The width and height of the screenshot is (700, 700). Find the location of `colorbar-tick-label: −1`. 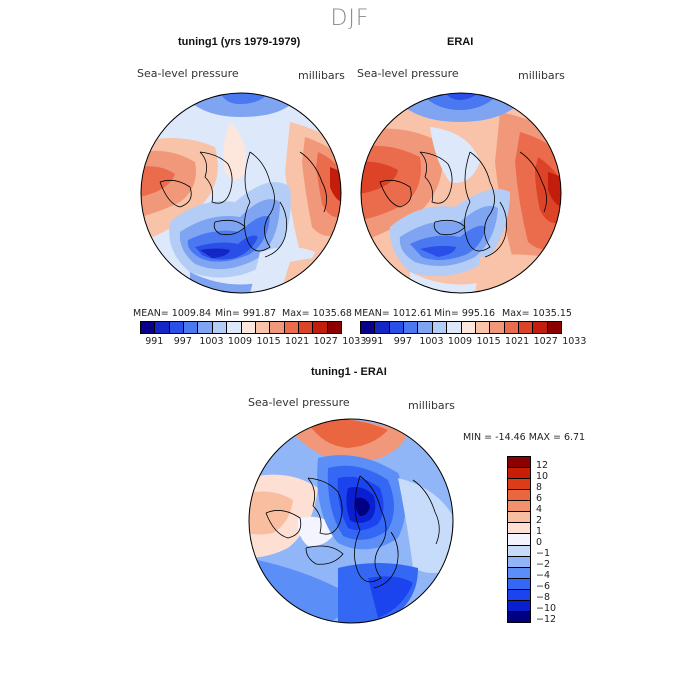

colorbar-tick-label: −1 is located at coordinates (543, 553).